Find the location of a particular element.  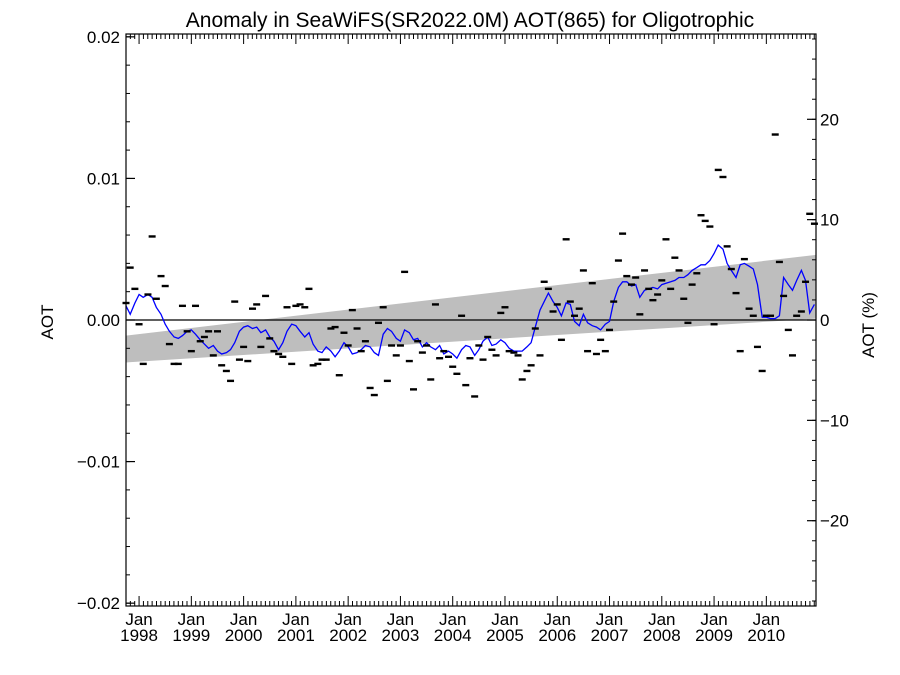

trend-band is located at coordinates (471, 308).